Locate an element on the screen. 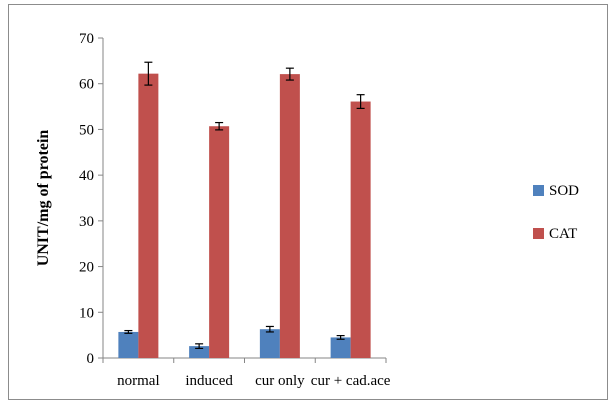  legend-label-cat: CAT is located at coordinates (563, 234).